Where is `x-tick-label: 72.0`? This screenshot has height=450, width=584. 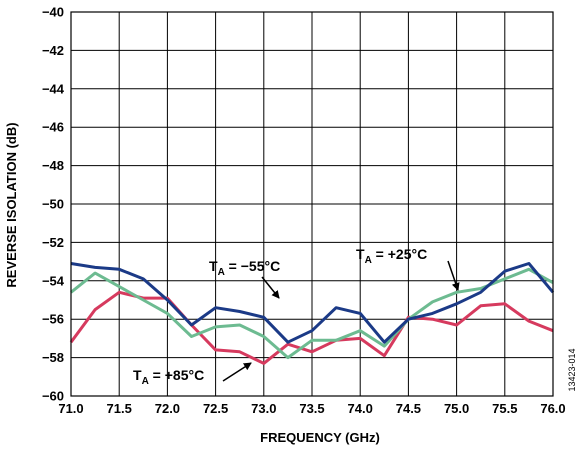 x-tick-label: 72.0 is located at coordinates (167, 408).